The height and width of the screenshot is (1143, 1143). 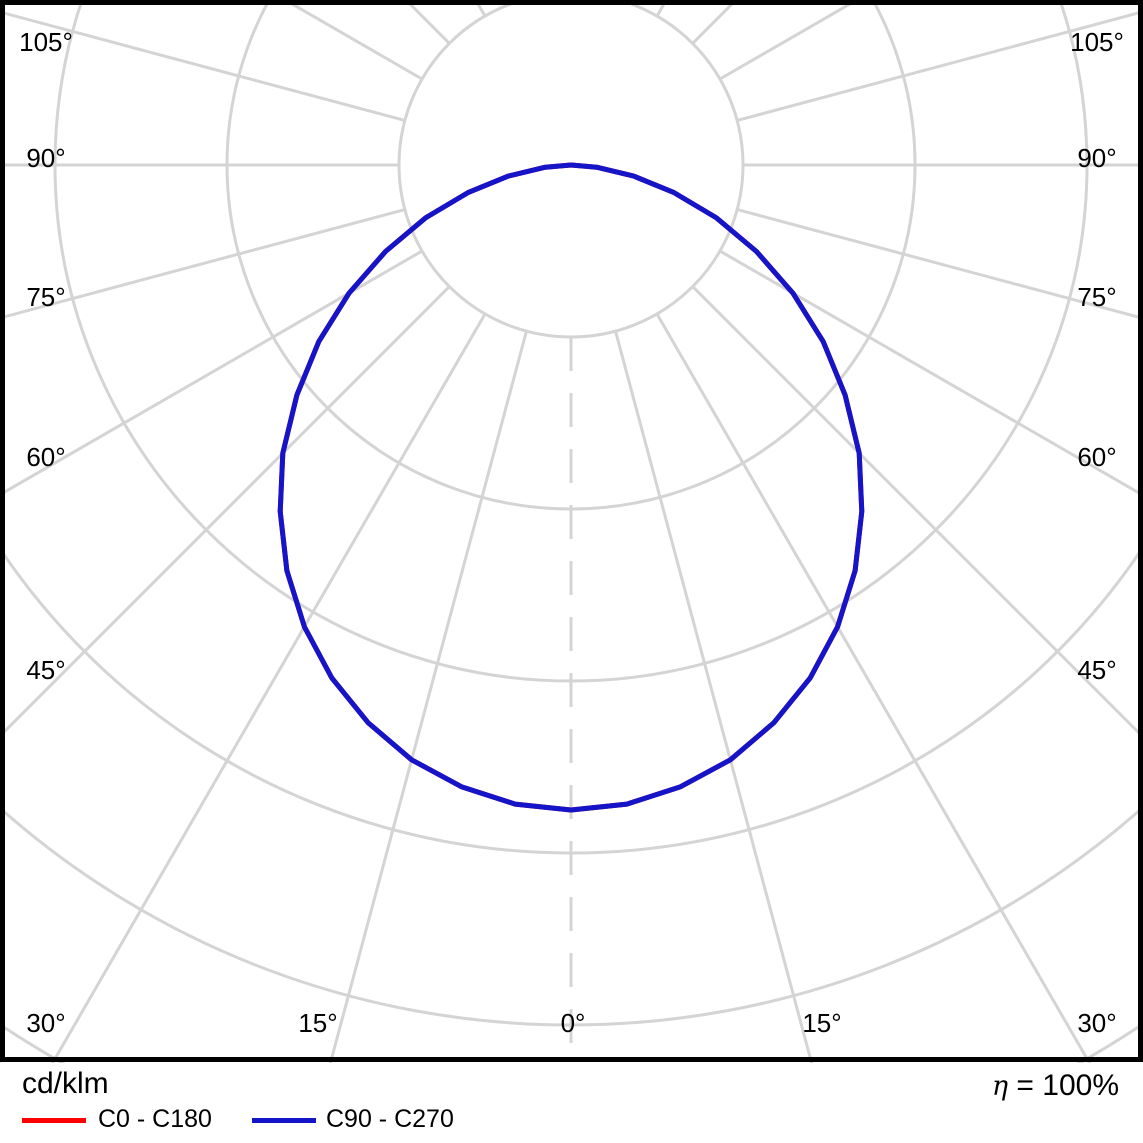 I want to click on legend-bar: cd/klm C0 - C180 C90 - C270 η = 100%, so click(x=571, y=1103).